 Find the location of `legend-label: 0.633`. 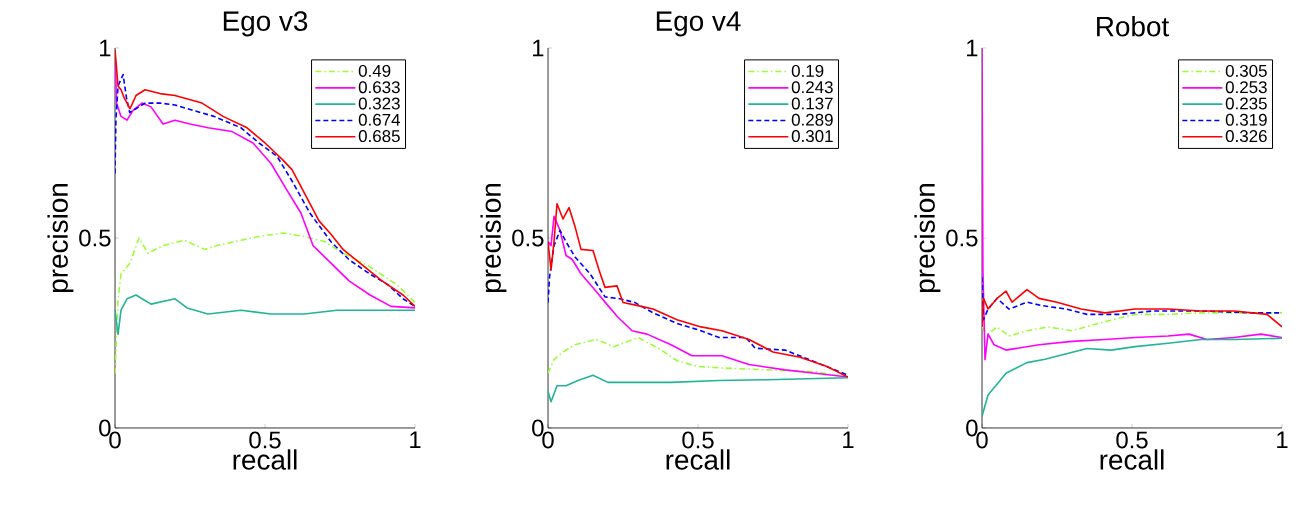

legend-label: 0.633 is located at coordinates (379, 87).